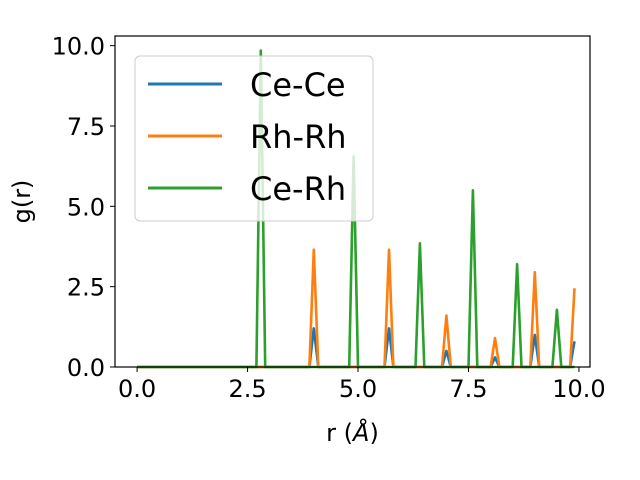 This screenshot has height=480, width=640. What do you see at coordinates (137, 389) in the screenshot?
I see `x-tick-label: 0.0` at bounding box center [137, 389].